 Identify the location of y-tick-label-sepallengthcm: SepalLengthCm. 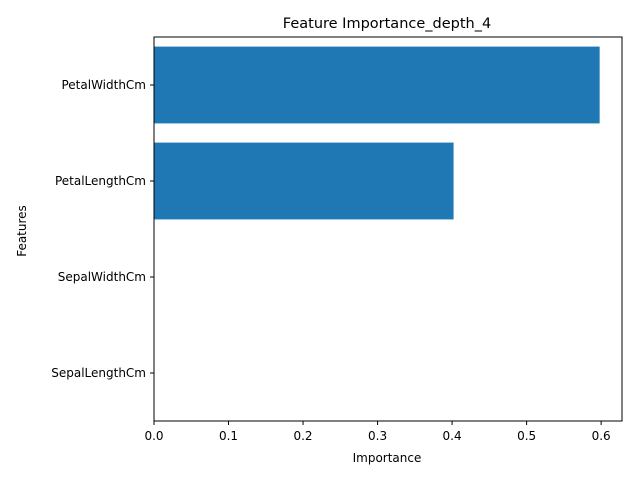
(98, 373).